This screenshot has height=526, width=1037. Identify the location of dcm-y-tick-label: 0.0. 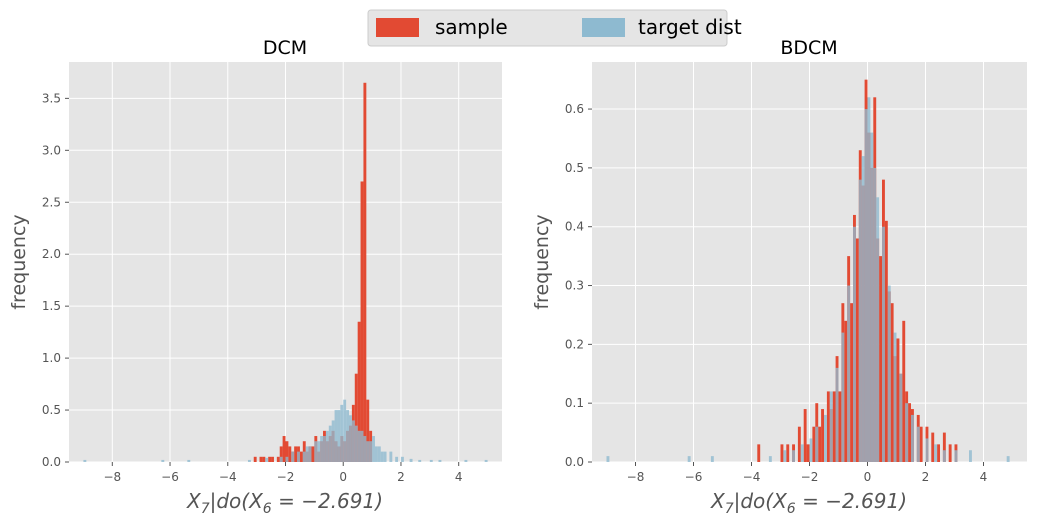
(51, 462).